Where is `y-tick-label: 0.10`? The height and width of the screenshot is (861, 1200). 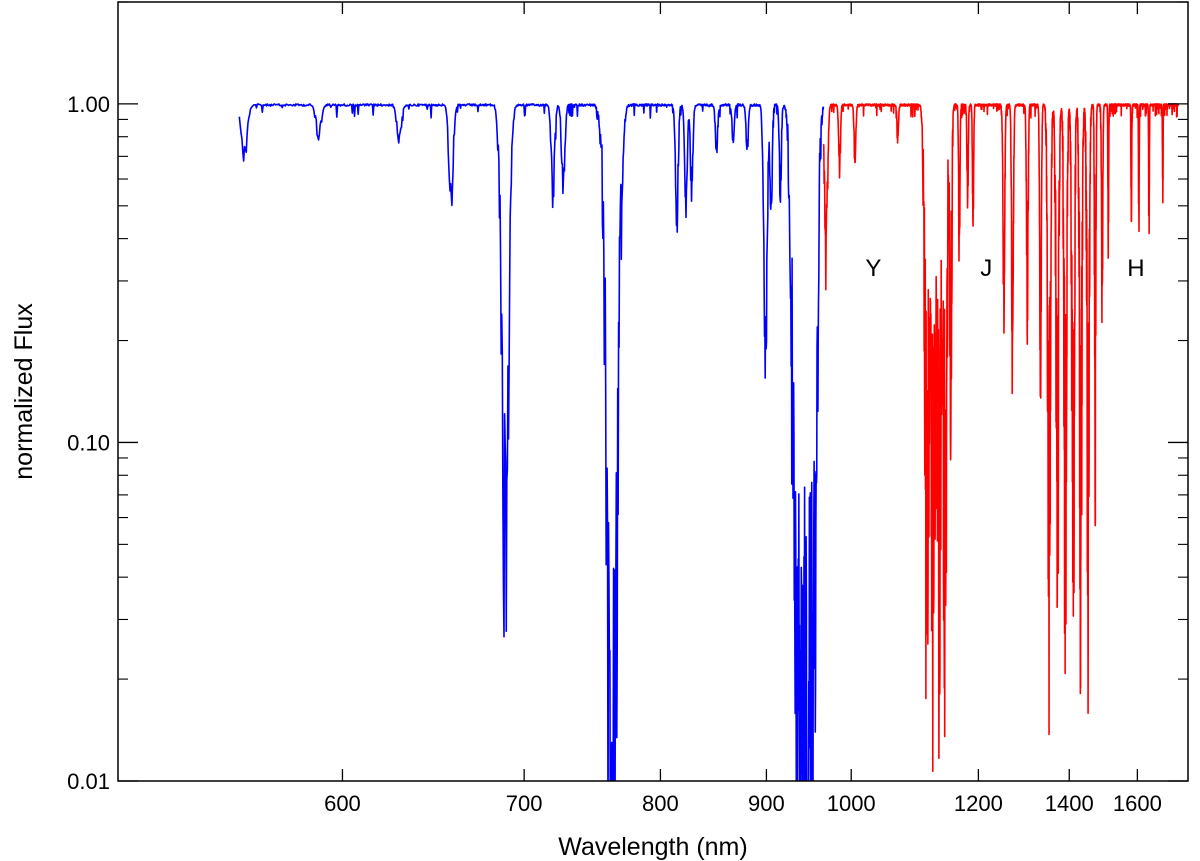 y-tick-label: 0.10 is located at coordinates (88, 442).